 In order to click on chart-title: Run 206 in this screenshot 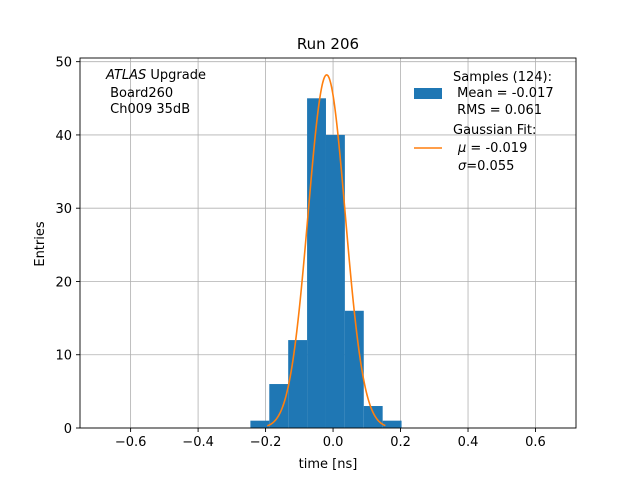, I will do `click(328, 44)`.